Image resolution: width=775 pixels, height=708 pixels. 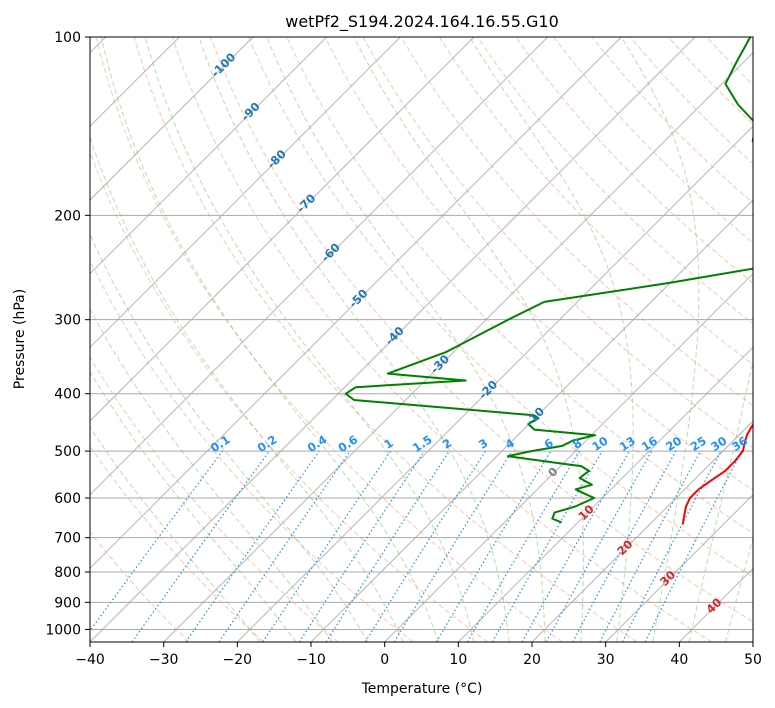 I want to click on y-tick-label: 500, so click(x=67, y=452).